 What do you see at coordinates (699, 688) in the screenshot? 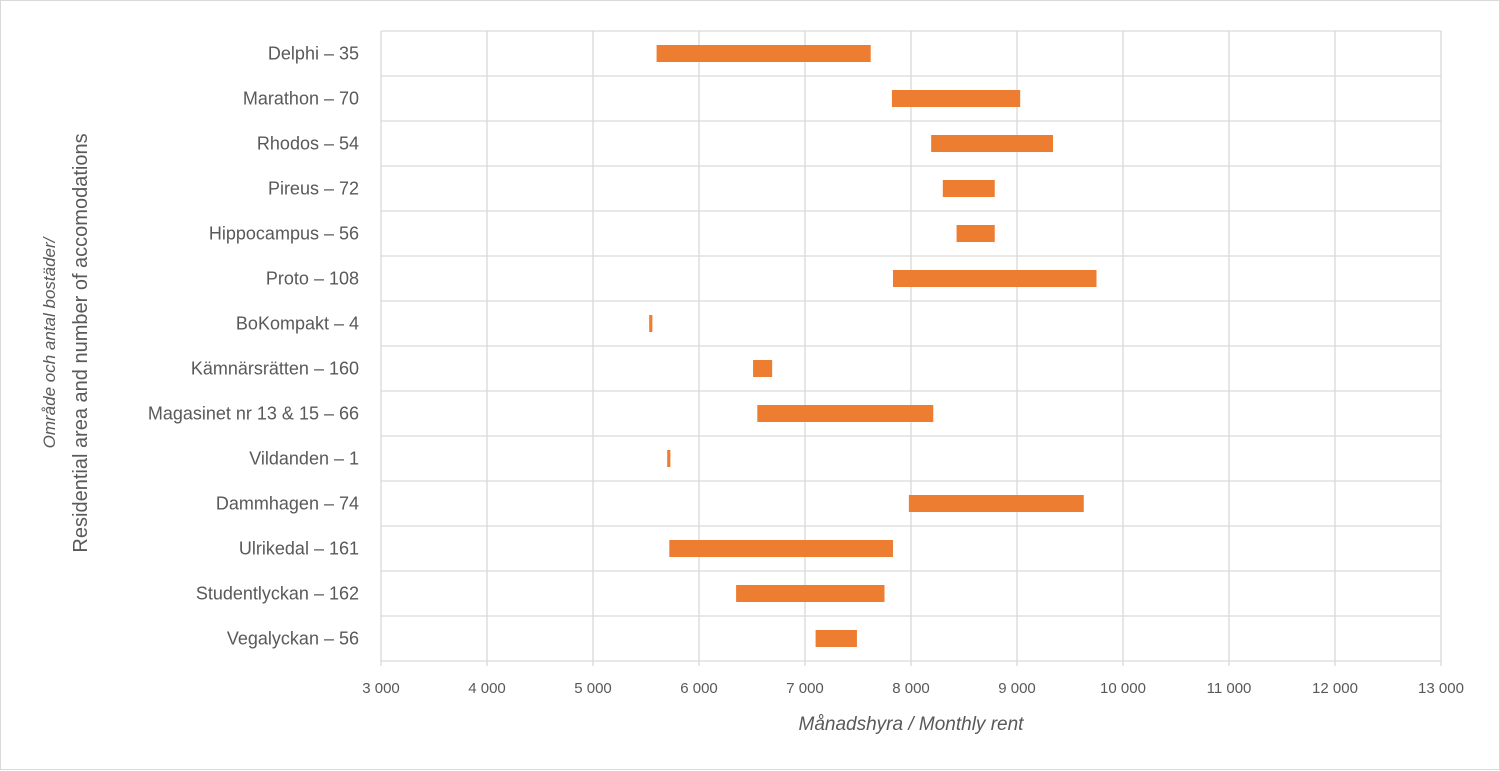
I see `x-tick-label-3: 6 000` at bounding box center [699, 688].